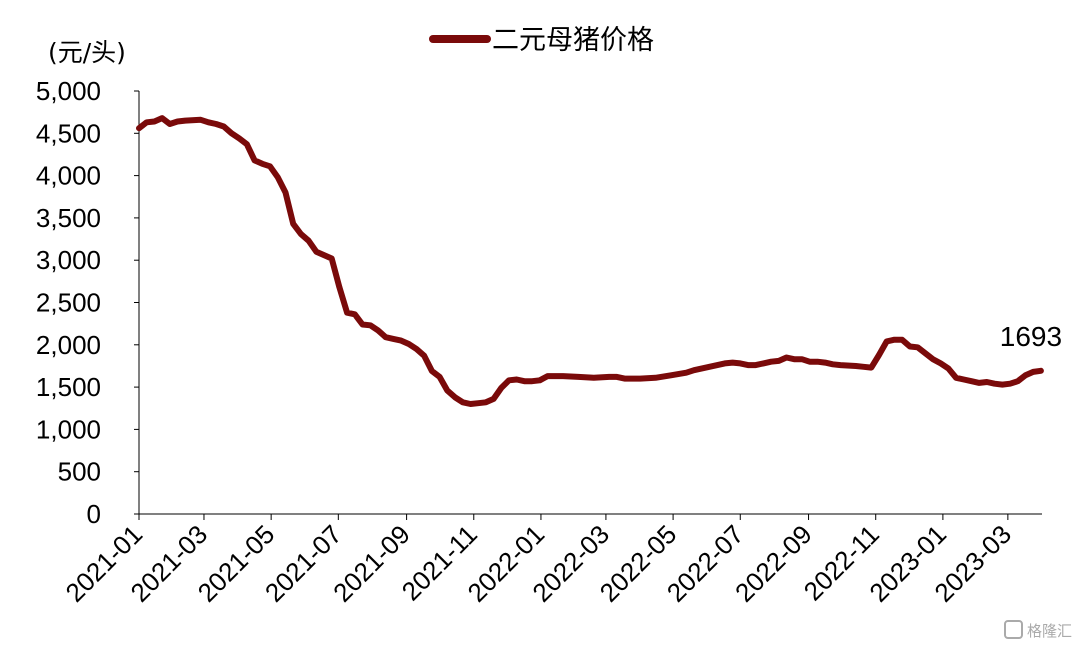 The width and height of the screenshot is (1080, 647). Describe the element at coordinates (68, 133) in the screenshot. I see `y-tick-label: 4,500` at that location.